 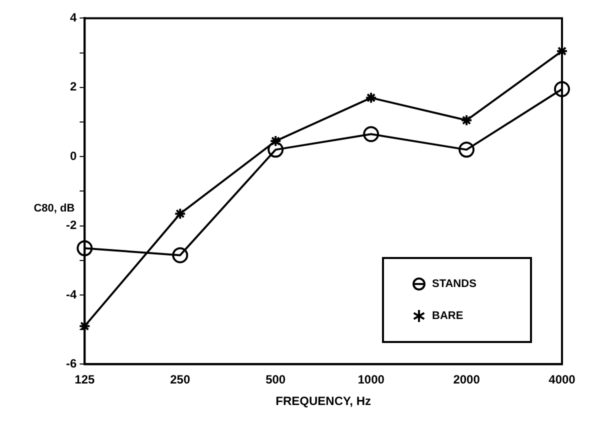 What do you see at coordinates (84, 379) in the screenshot?
I see `x-tick-label: 125` at bounding box center [84, 379].